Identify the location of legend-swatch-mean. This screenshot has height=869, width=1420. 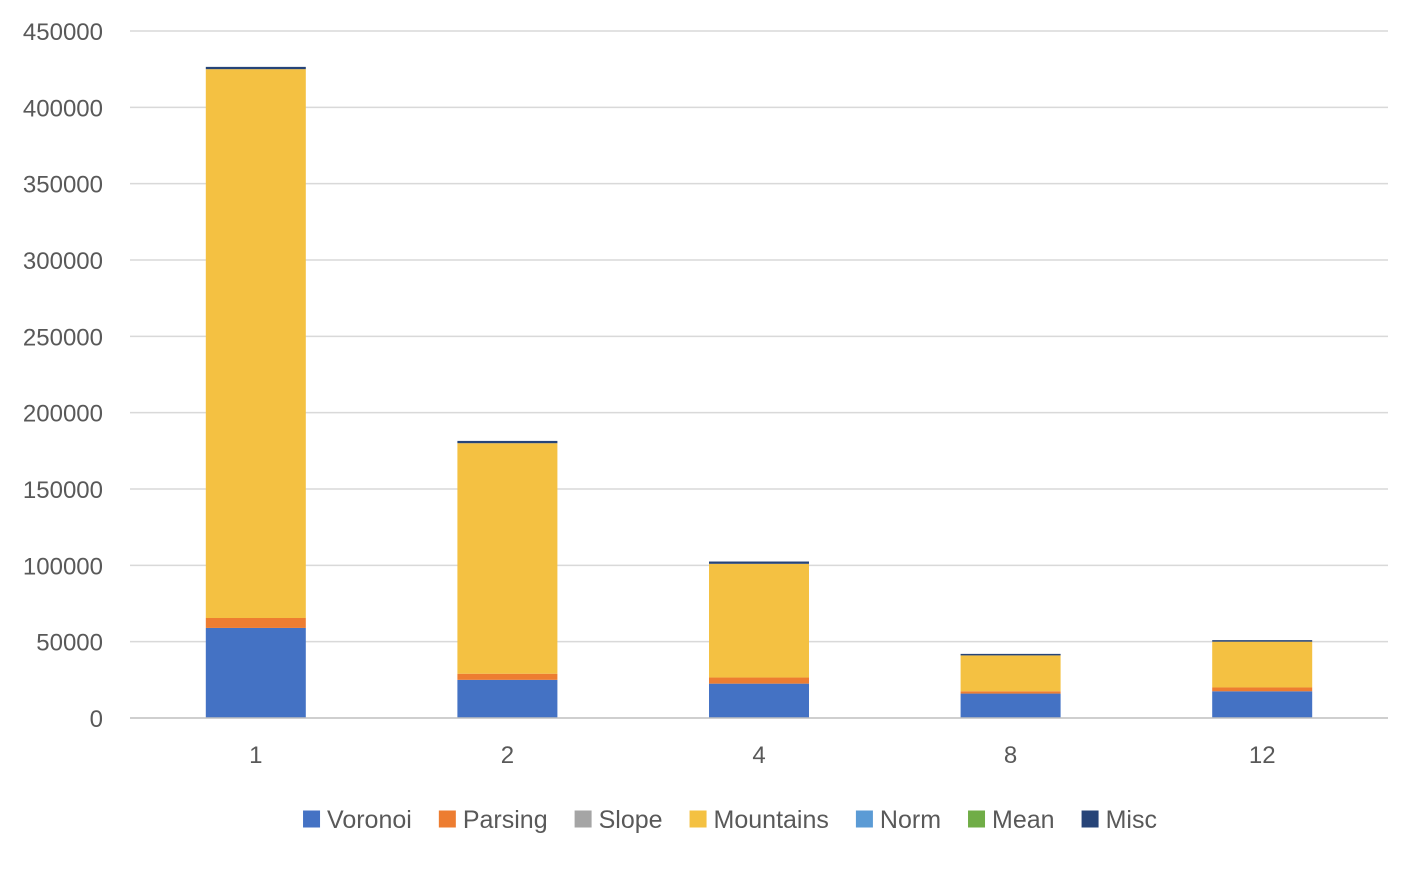
(977, 819).